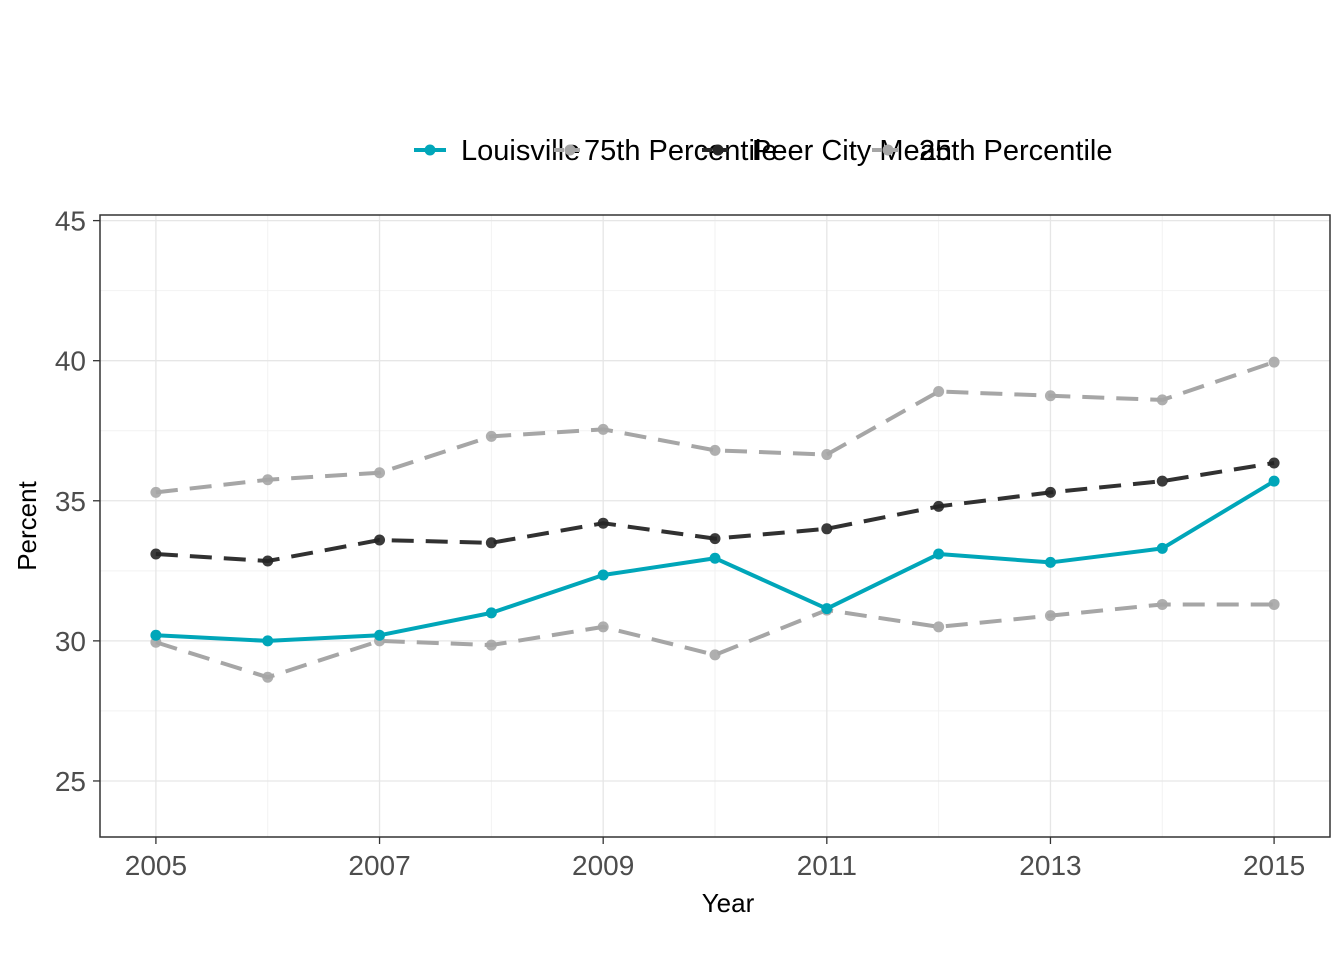  What do you see at coordinates (1015, 151) in the screenshot?
I see `legend-label: 25th Percentile` at bounding box center [1015, 151].